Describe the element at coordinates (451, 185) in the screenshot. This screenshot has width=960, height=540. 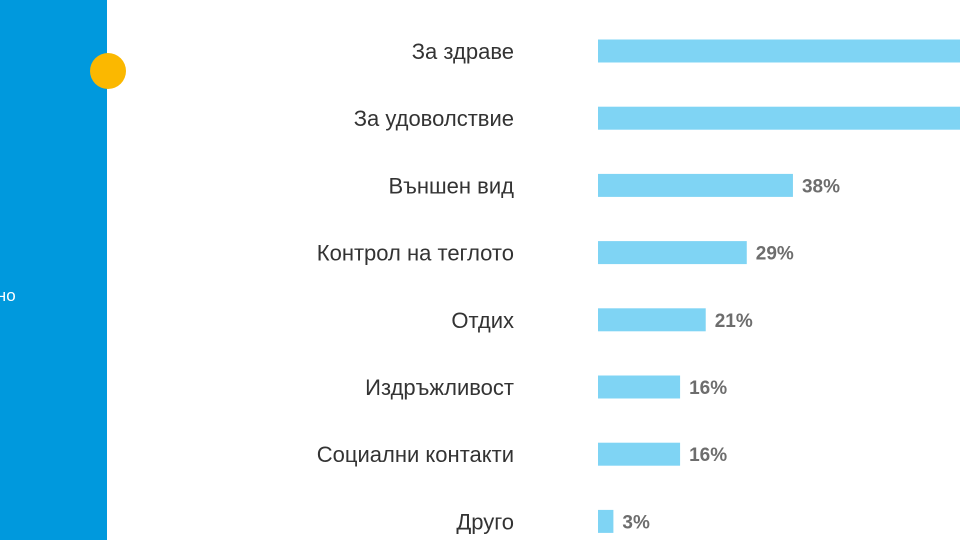
I see `category-label: Външен вид` at that location.